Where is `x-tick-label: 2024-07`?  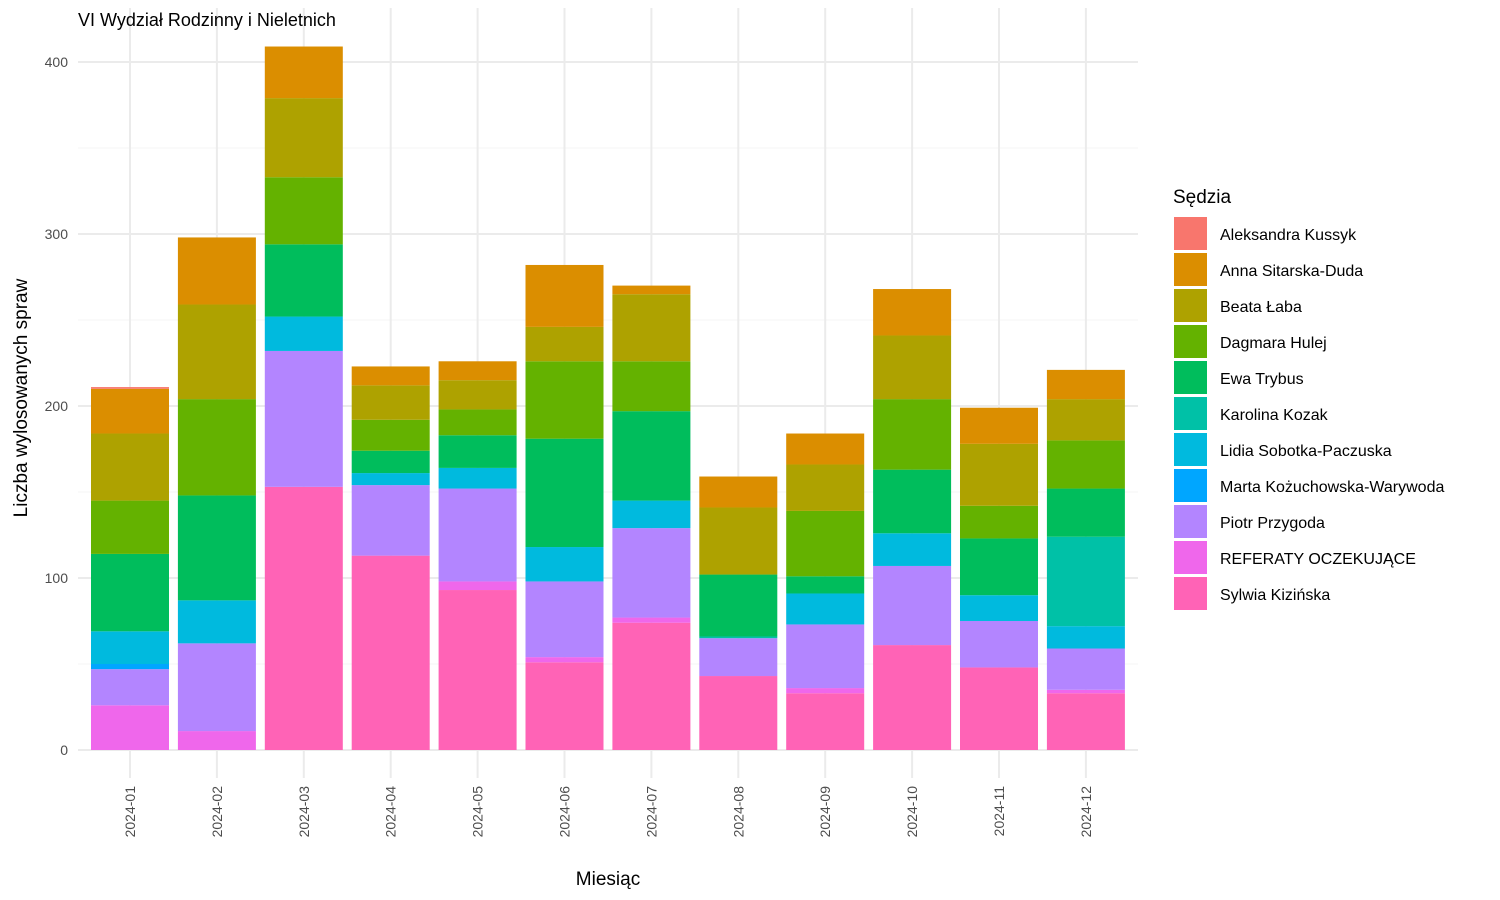
x-tick-label: 2024-07 is located at coordinates (651, 812).